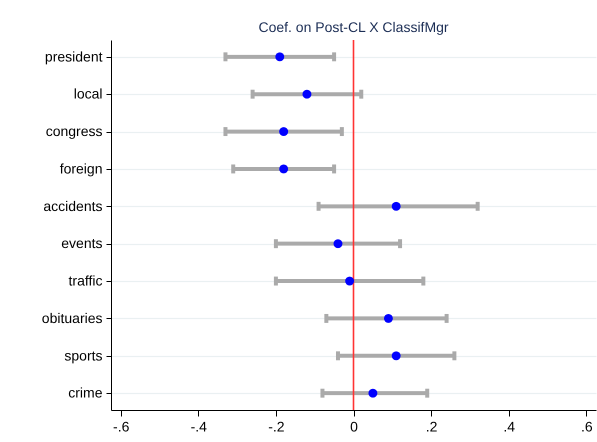 This screenshot has width=597, height=442. I want to click on y-tick-label: accidents, so click(72, 206).